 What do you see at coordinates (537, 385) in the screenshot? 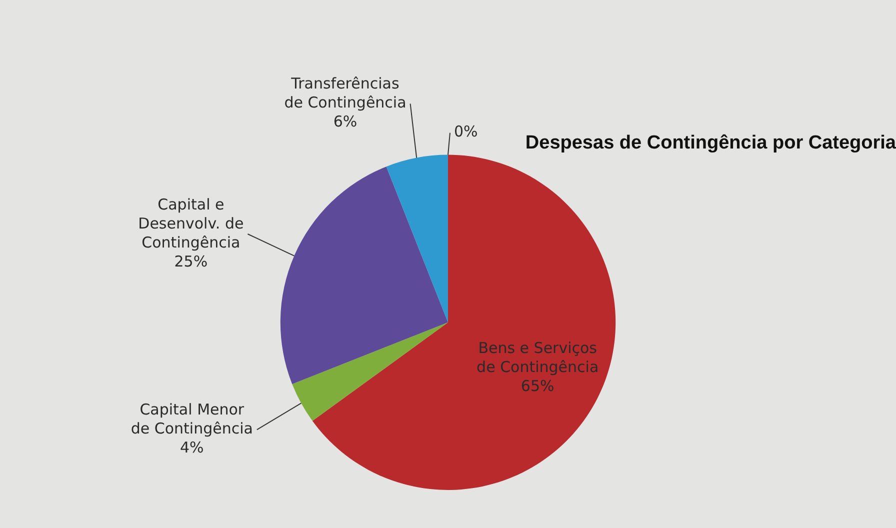
I see `data-label: 65%` at bounding box center [537, 385].